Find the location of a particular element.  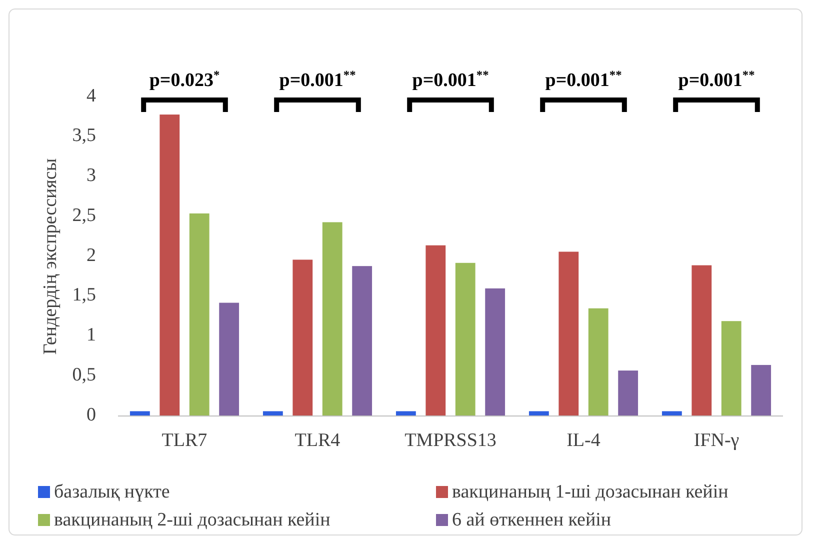

y-tick-label: 4 is located at coordinates (91, 95).